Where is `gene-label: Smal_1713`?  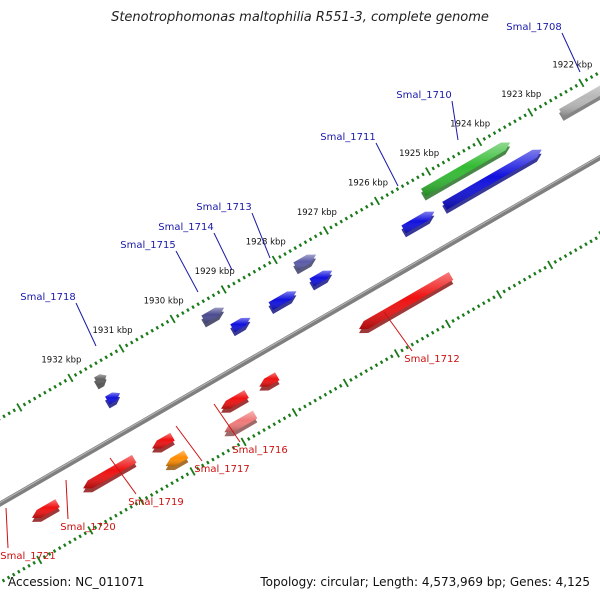
gene-label: Smal_1713 is located at coordinates (223, 207).